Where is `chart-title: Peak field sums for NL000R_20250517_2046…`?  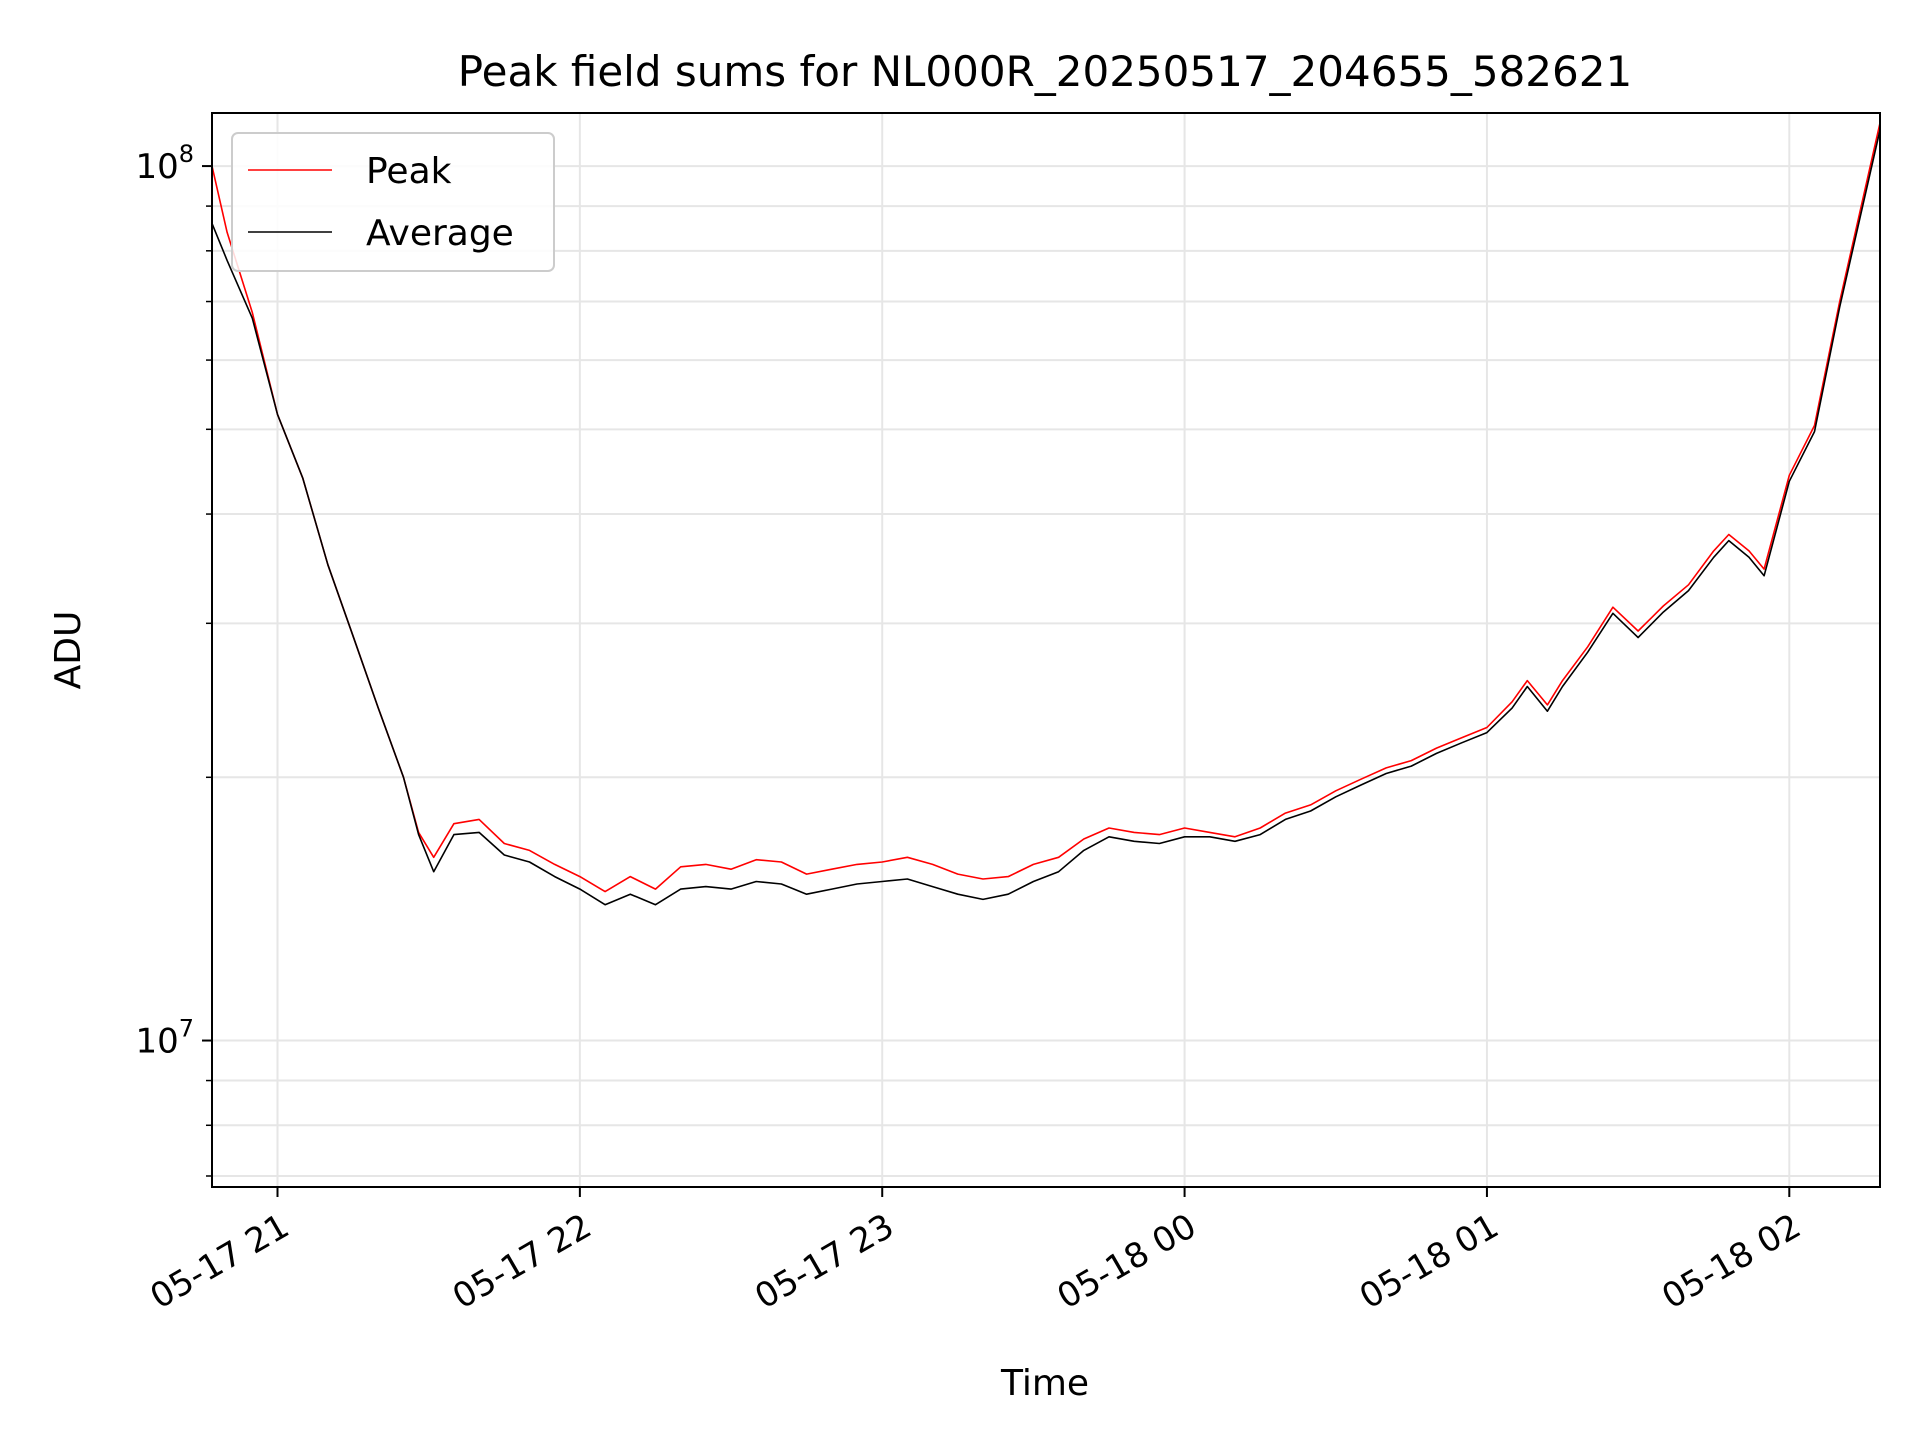
chart-title: Peak field sums for NL000R_20250517_2046… is located at coordinates (1045, 71).